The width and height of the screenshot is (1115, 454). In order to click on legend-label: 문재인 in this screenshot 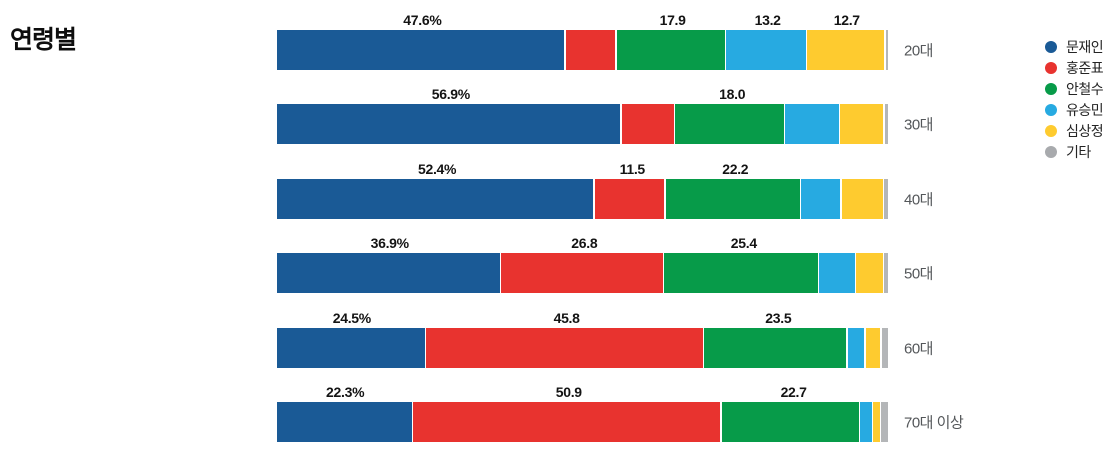, I will do `click(1085, 46)`.